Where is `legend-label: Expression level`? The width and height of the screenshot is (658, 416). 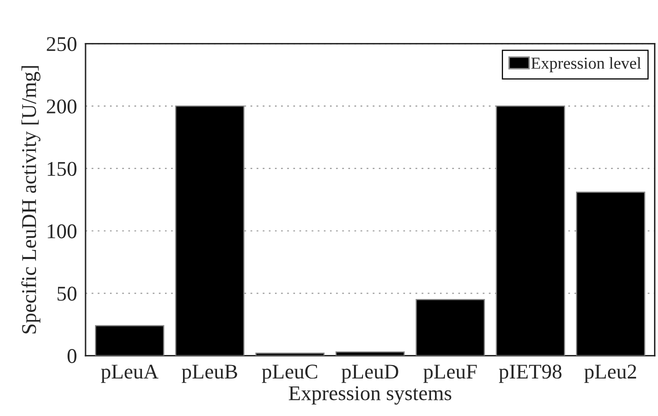 legend-label: Expression level is located at coordinates (586, 64).